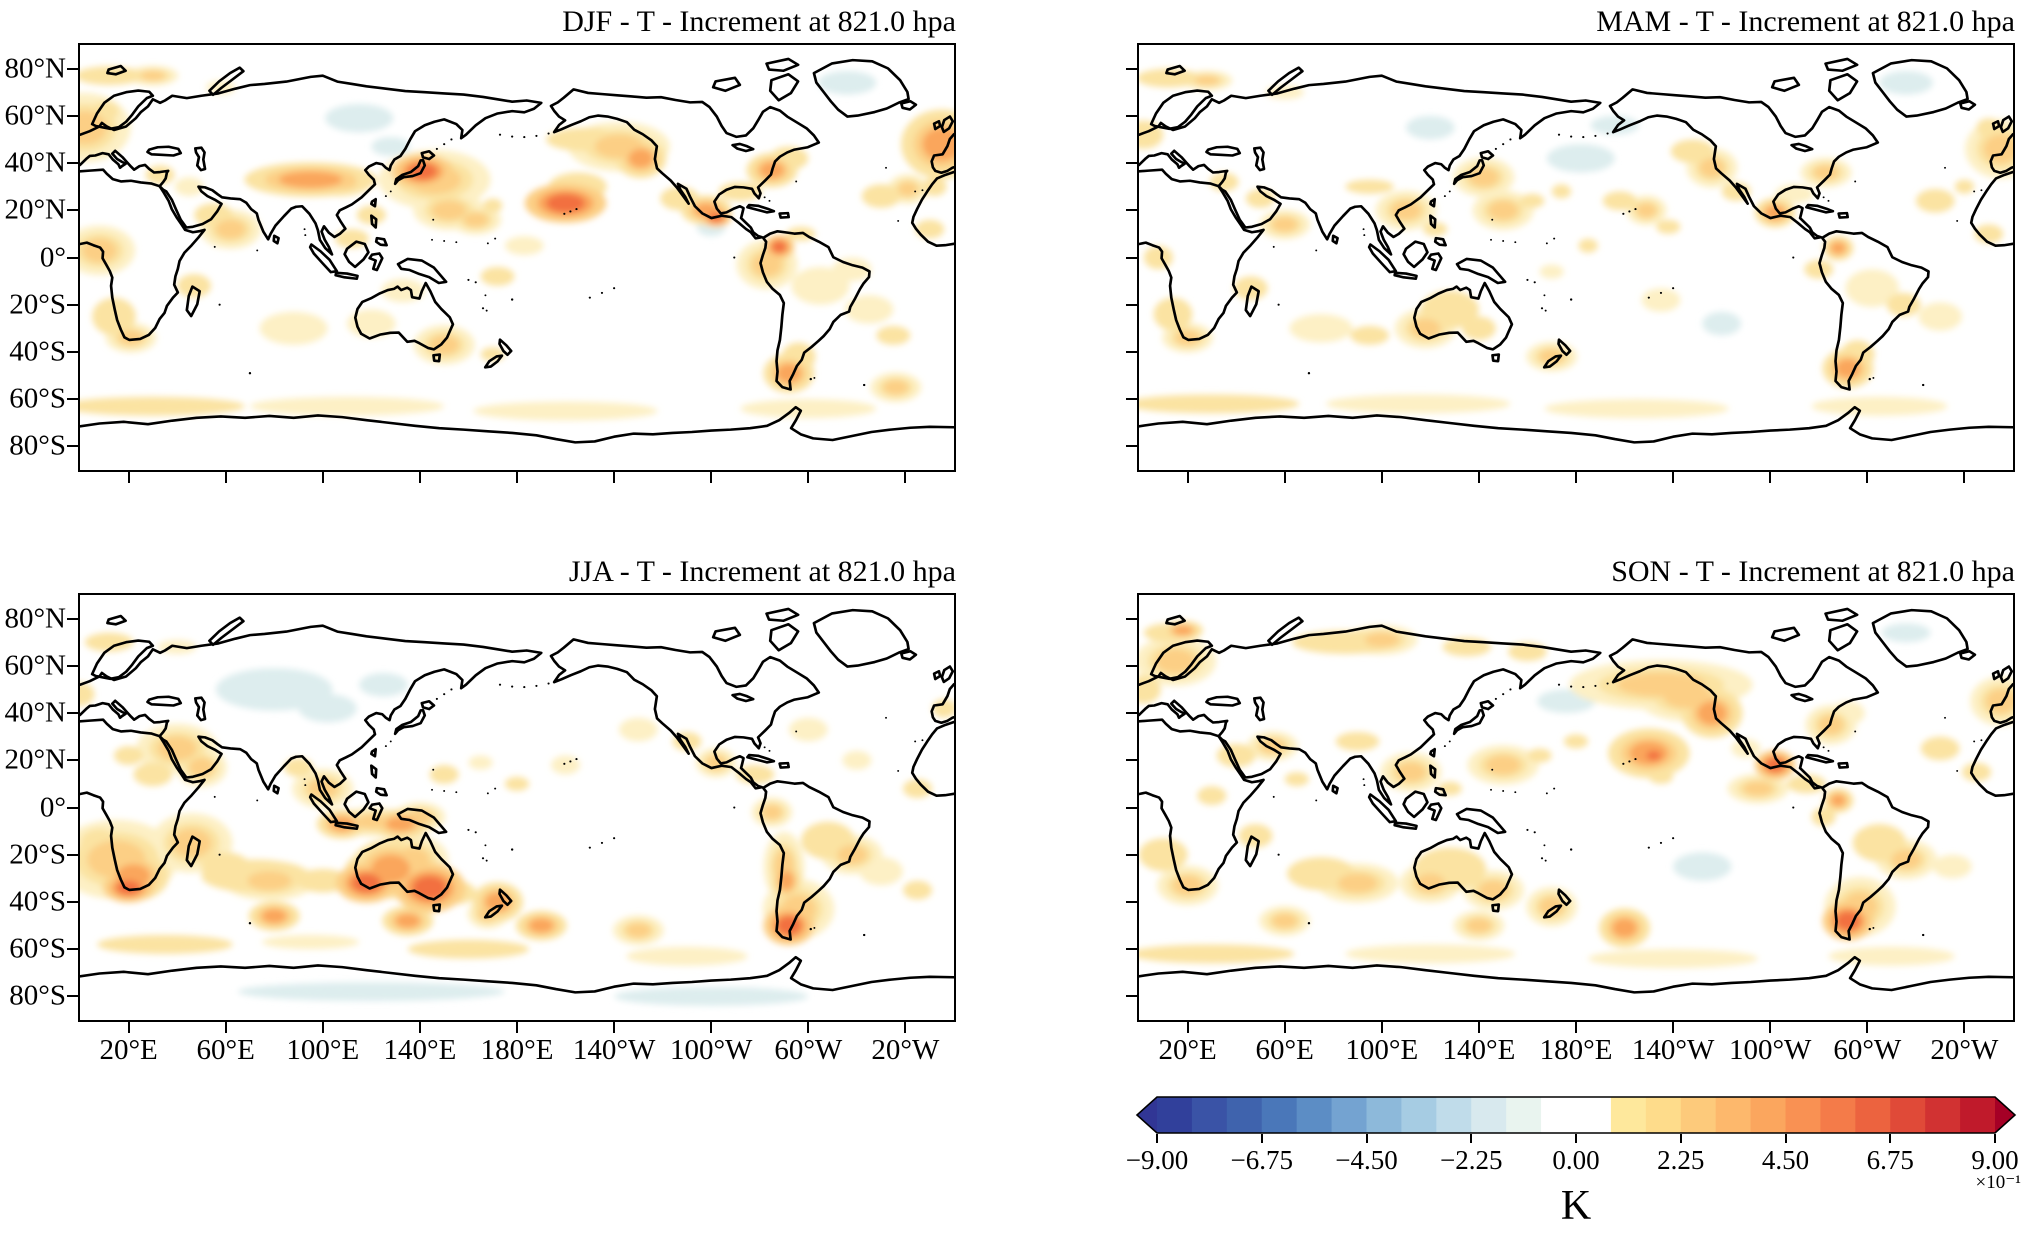 The height and width of the screenshot is (1234, 2025). What do you see at coordinates (1995, 1160) in the screenshot?
I see `colorbar-tick-label: 9.00` at bounding box center [1995, 1160].